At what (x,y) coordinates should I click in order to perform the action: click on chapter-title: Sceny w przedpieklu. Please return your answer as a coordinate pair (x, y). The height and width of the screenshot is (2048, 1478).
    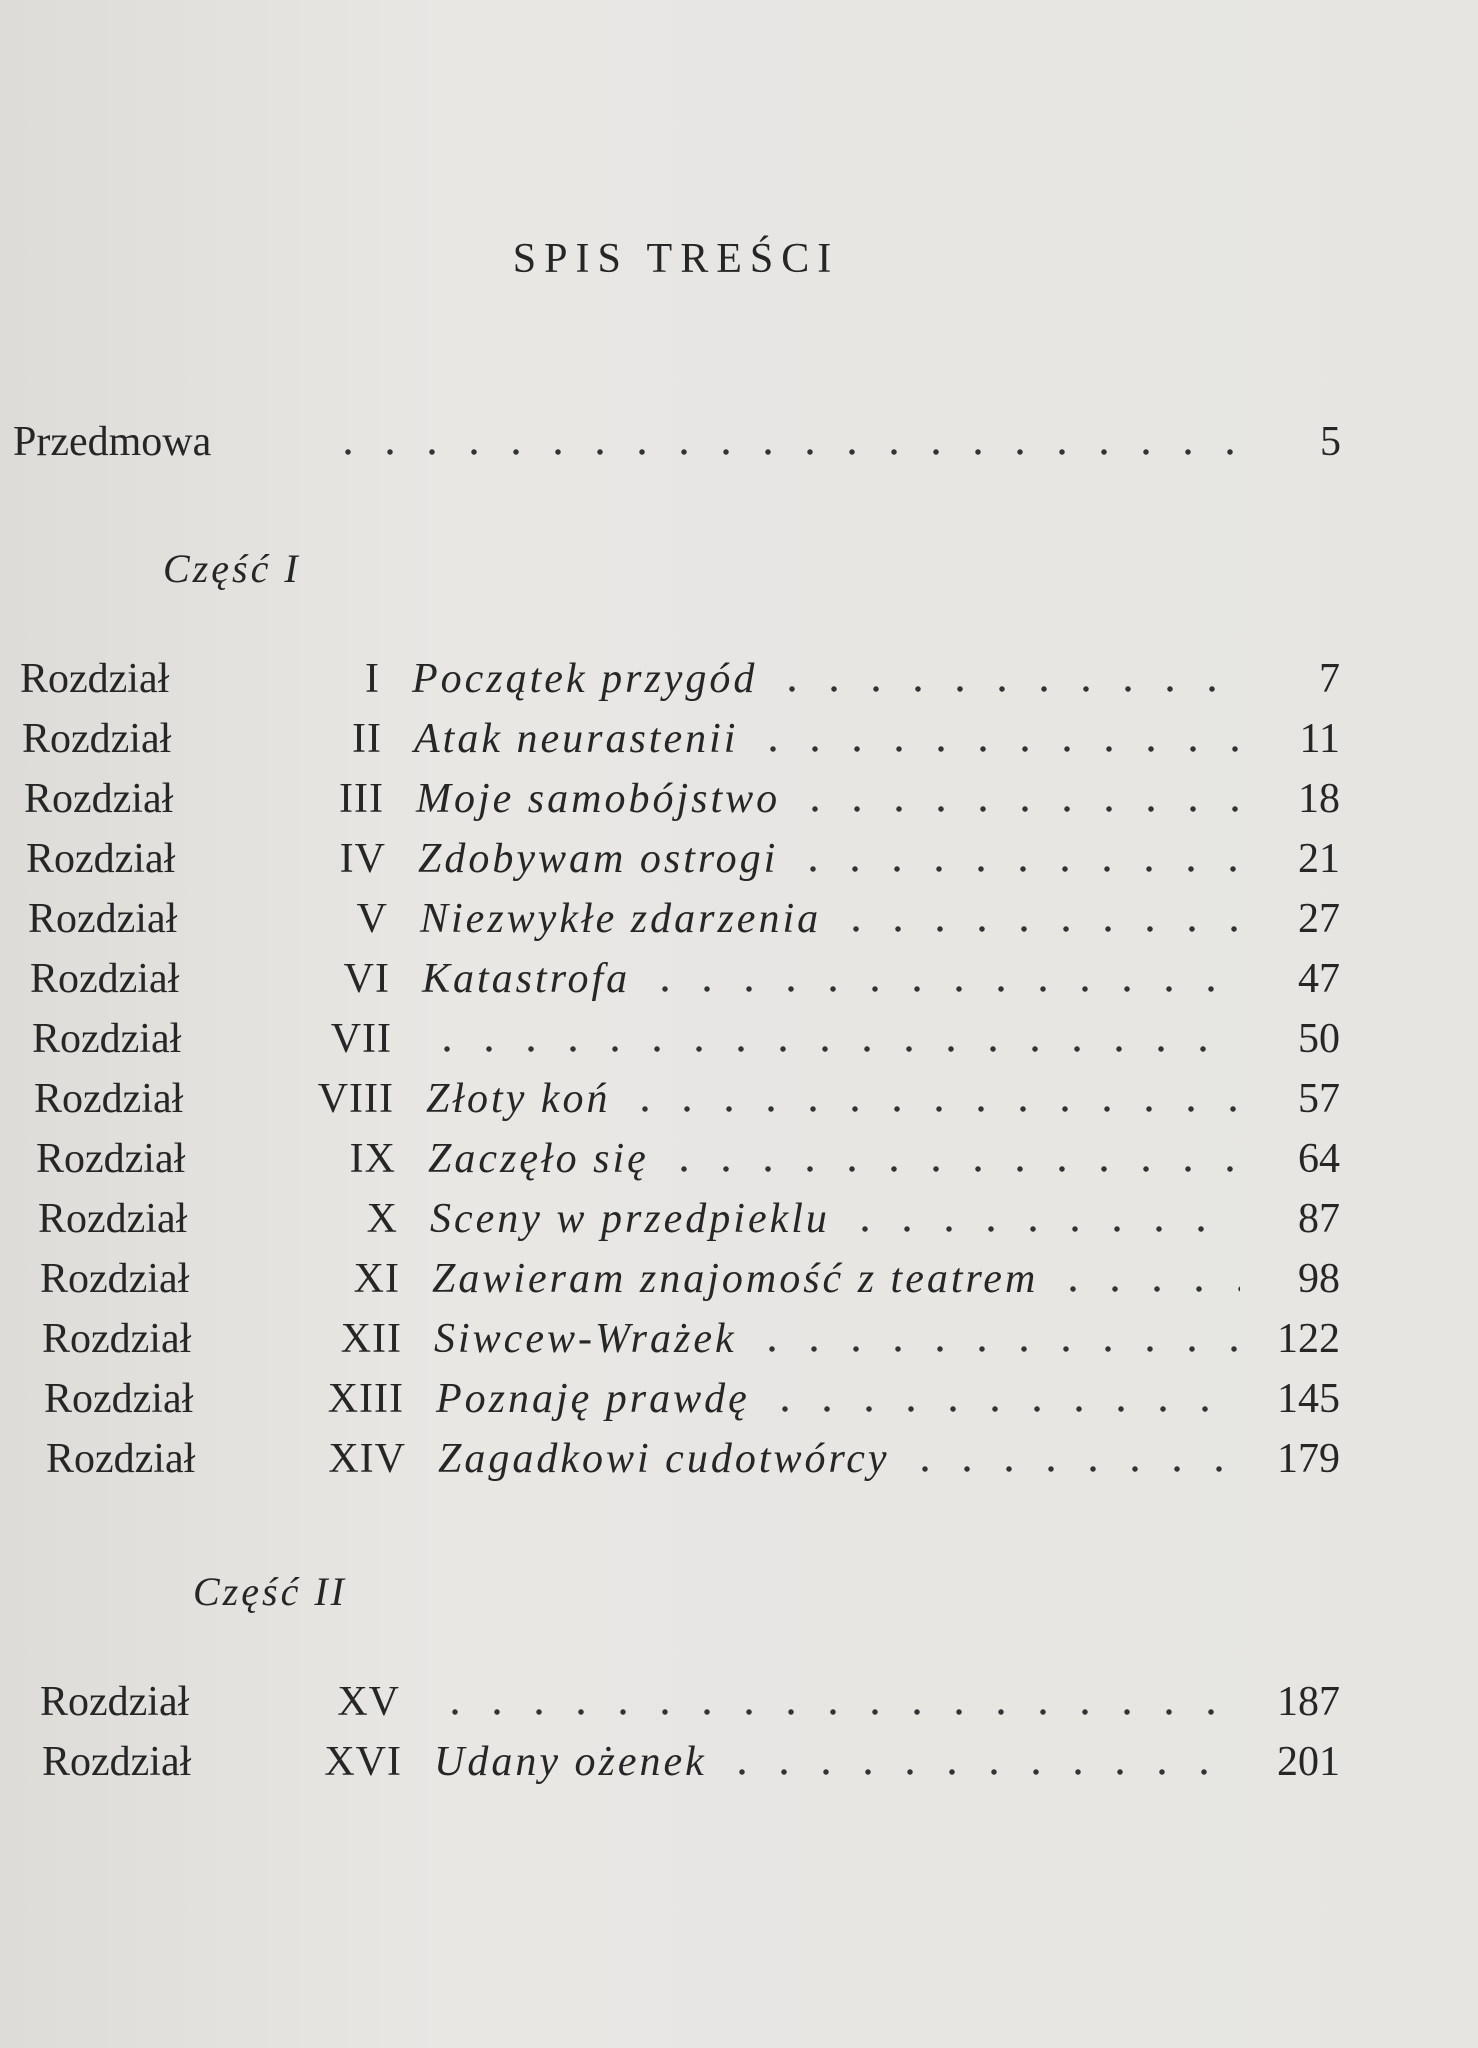
    Looking at the image, I should click on (630, 1219).